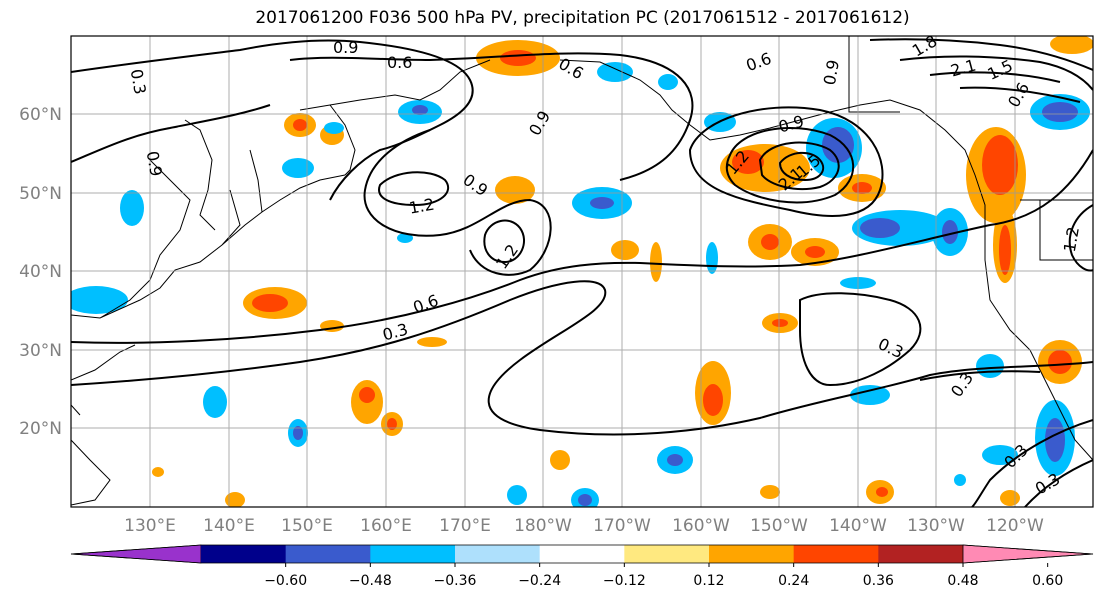 Image resolution: width=1105 pixels, height=601 pixels. I want to click on lat-label-50n: 50°N, so click(40, 194).